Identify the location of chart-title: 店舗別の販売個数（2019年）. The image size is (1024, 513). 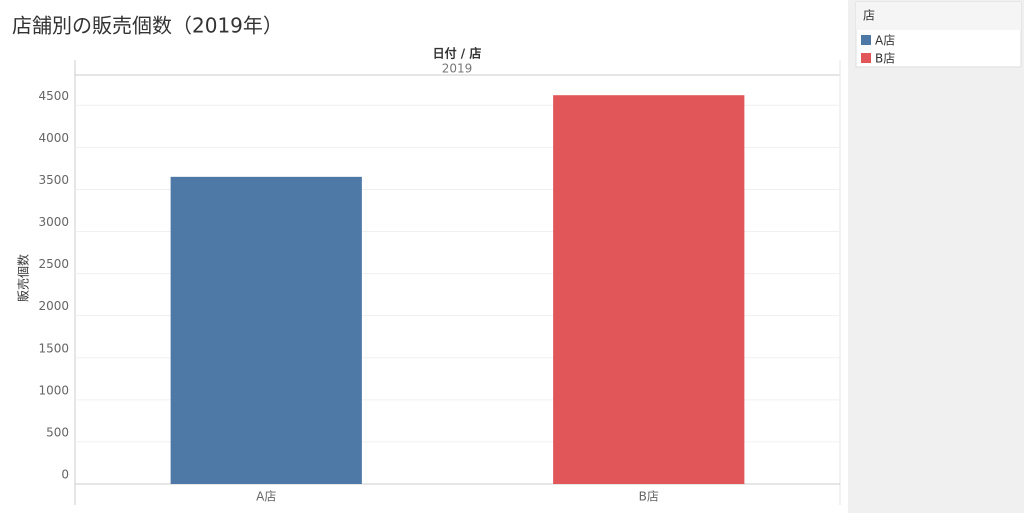
(147, 26).